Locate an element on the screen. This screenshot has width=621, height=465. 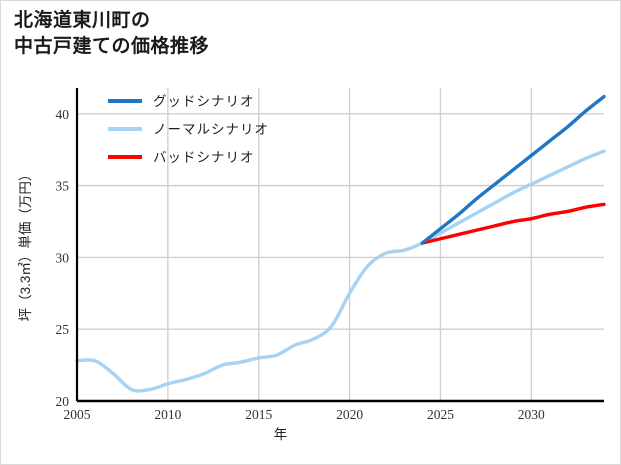
series-line-グッドシナリオ is located at coordinates (513, 169).